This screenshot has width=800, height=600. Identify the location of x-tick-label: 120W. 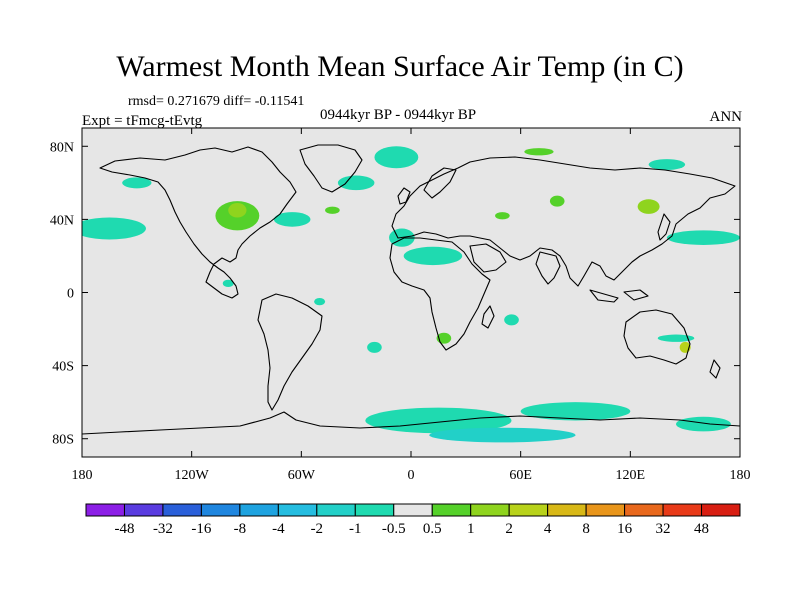
(192, 475).